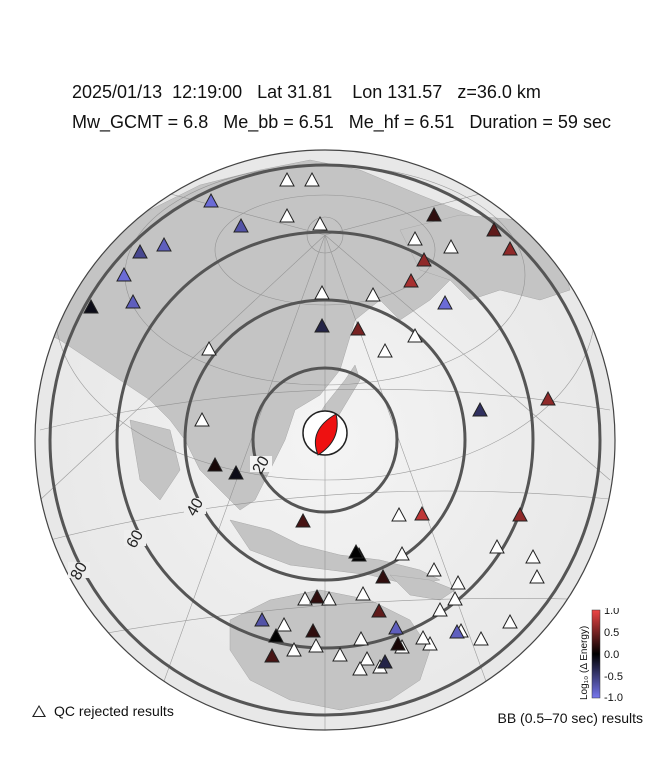  I want to click on landmass-indonesia, so click(335, 552).